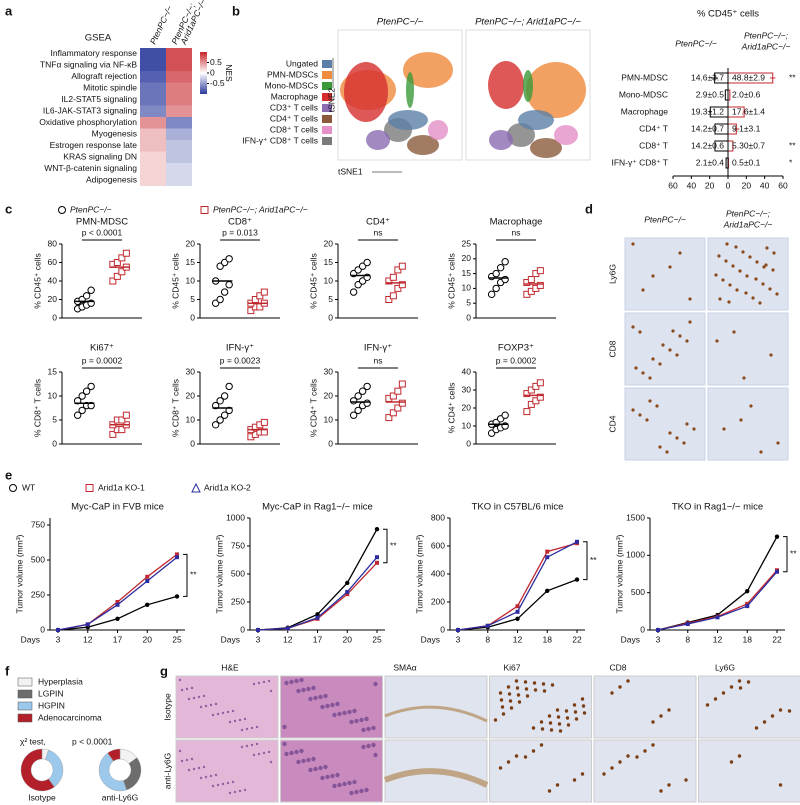  I want to click on x-tick-label: 17, so click(318, 639).